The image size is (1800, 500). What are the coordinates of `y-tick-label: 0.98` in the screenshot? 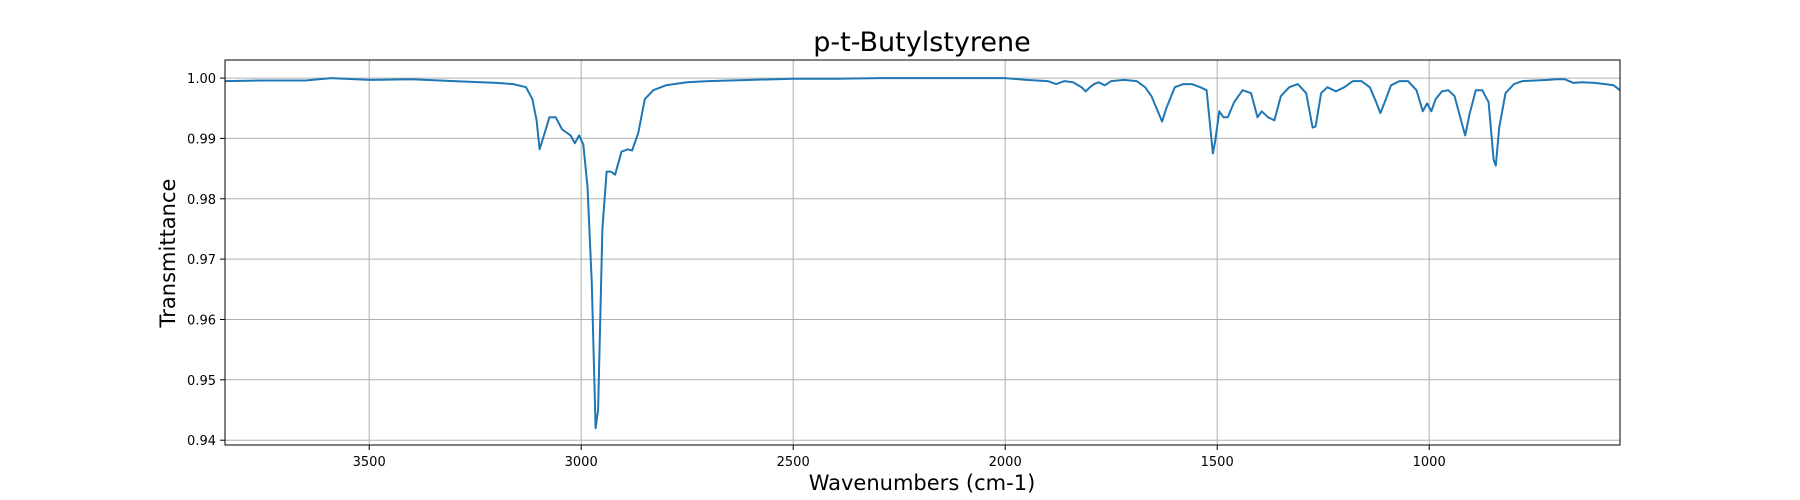 It's located at (201, 200).